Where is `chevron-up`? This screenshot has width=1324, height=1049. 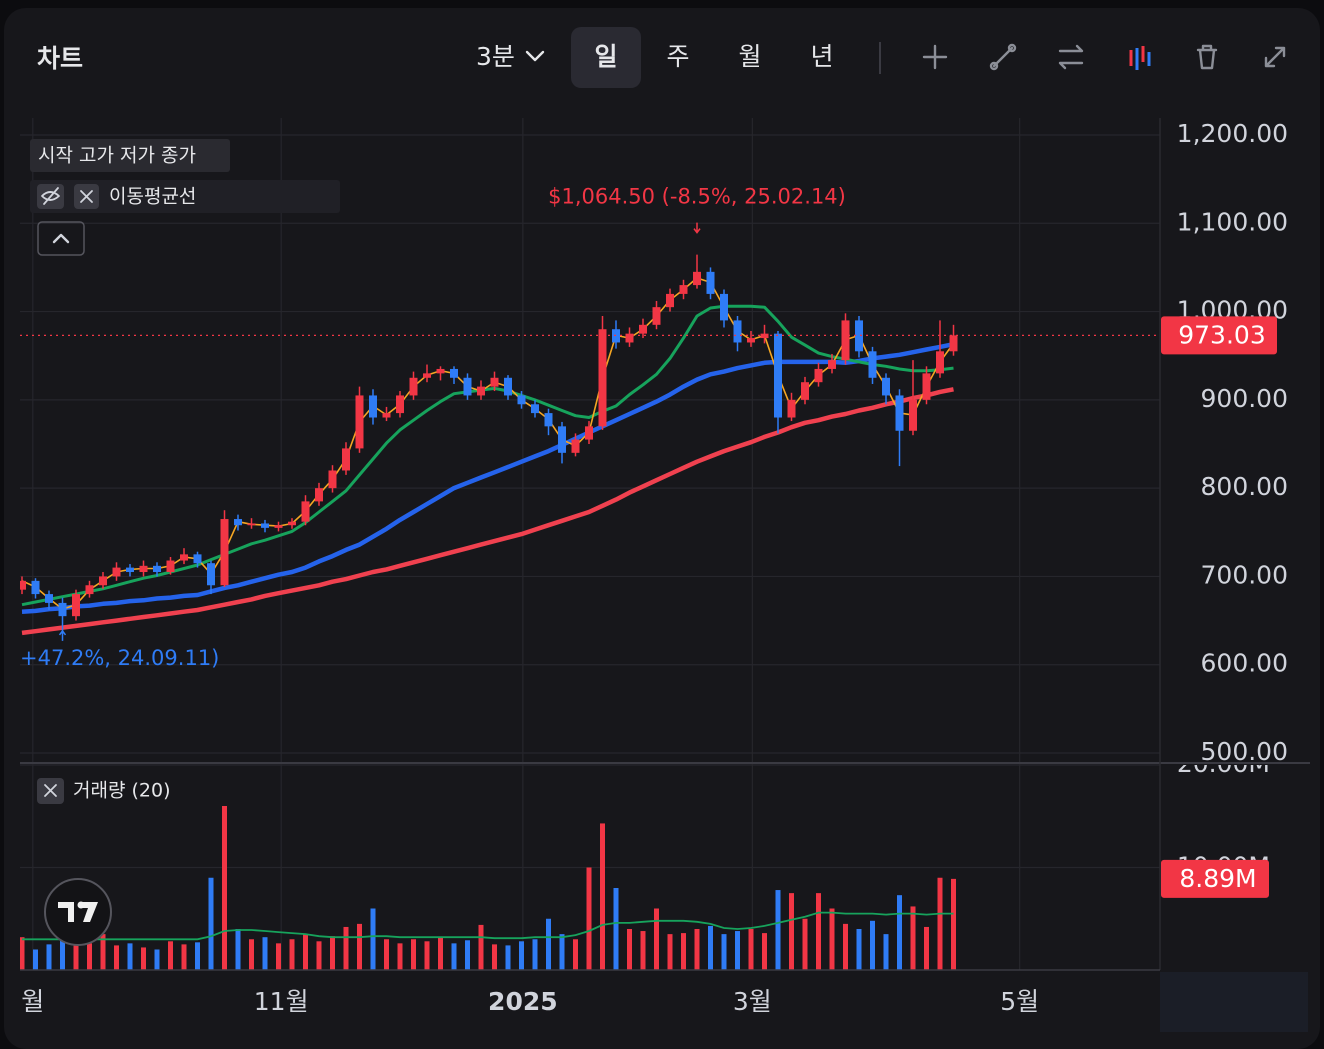
chevron-up is located at coordinates (61, 238).